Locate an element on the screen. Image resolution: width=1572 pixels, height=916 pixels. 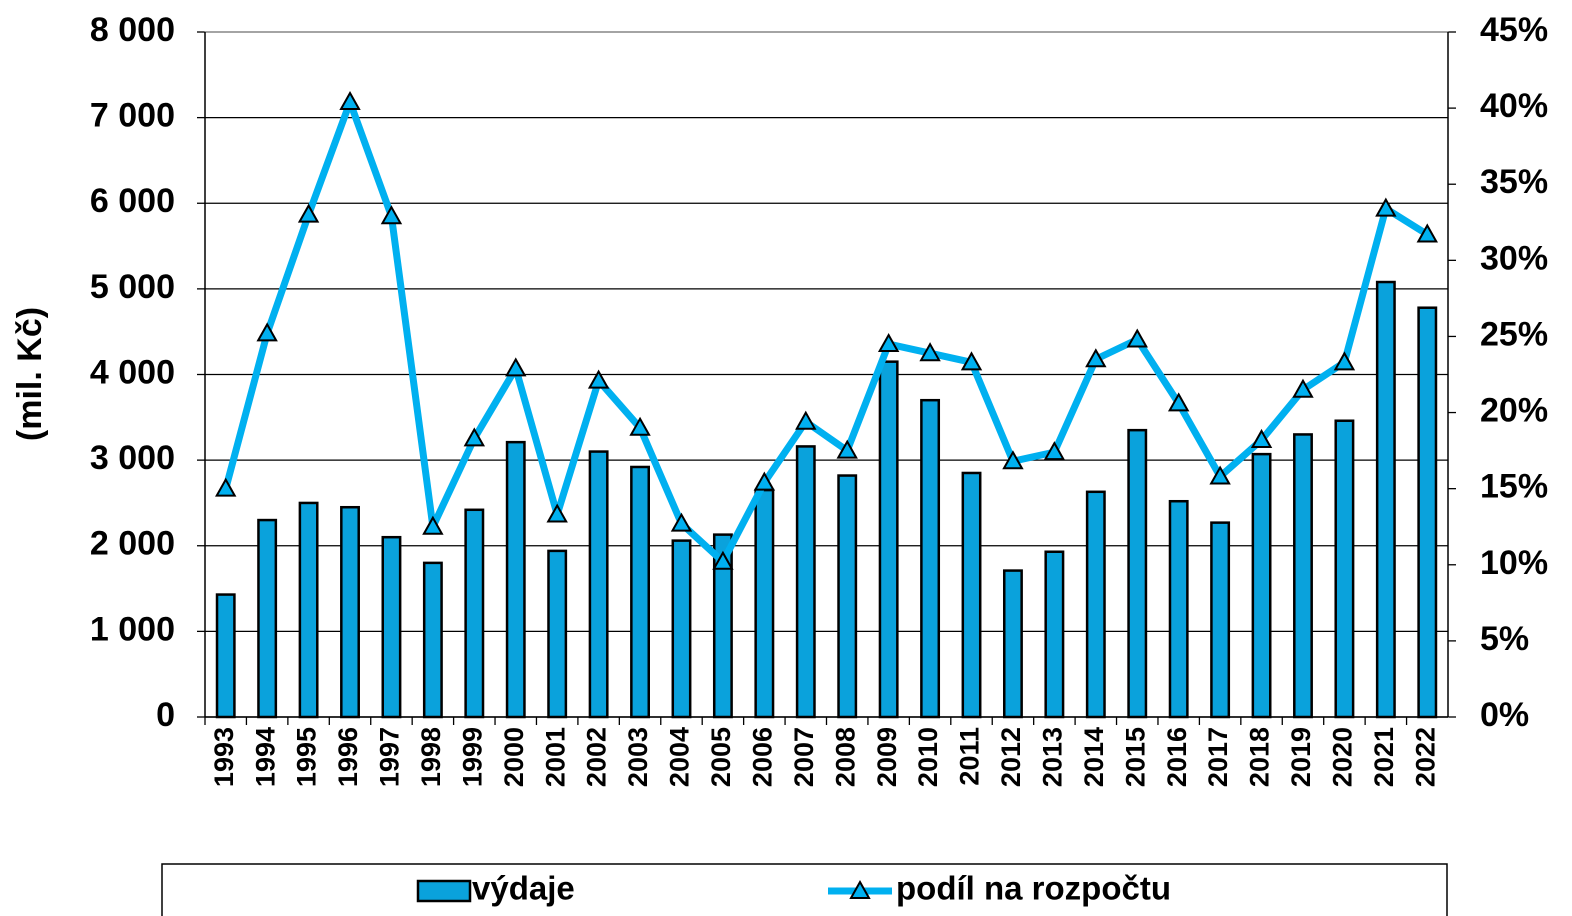
x-tick-label: 1997 is located at coordinates (390, 757).